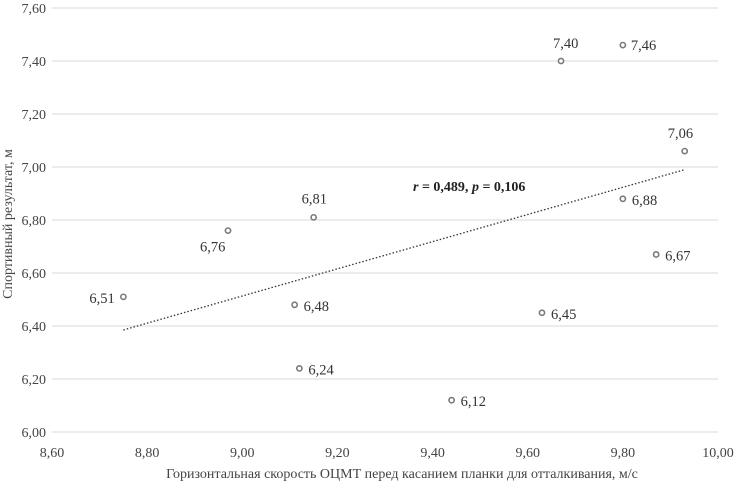 Image resolution: width=740 pixels, height=483 pixels. What do you see at coordinates (432, 453) in the screenshot?
I see `x-tick-label: 9,40` at bounding box center [432, 453].